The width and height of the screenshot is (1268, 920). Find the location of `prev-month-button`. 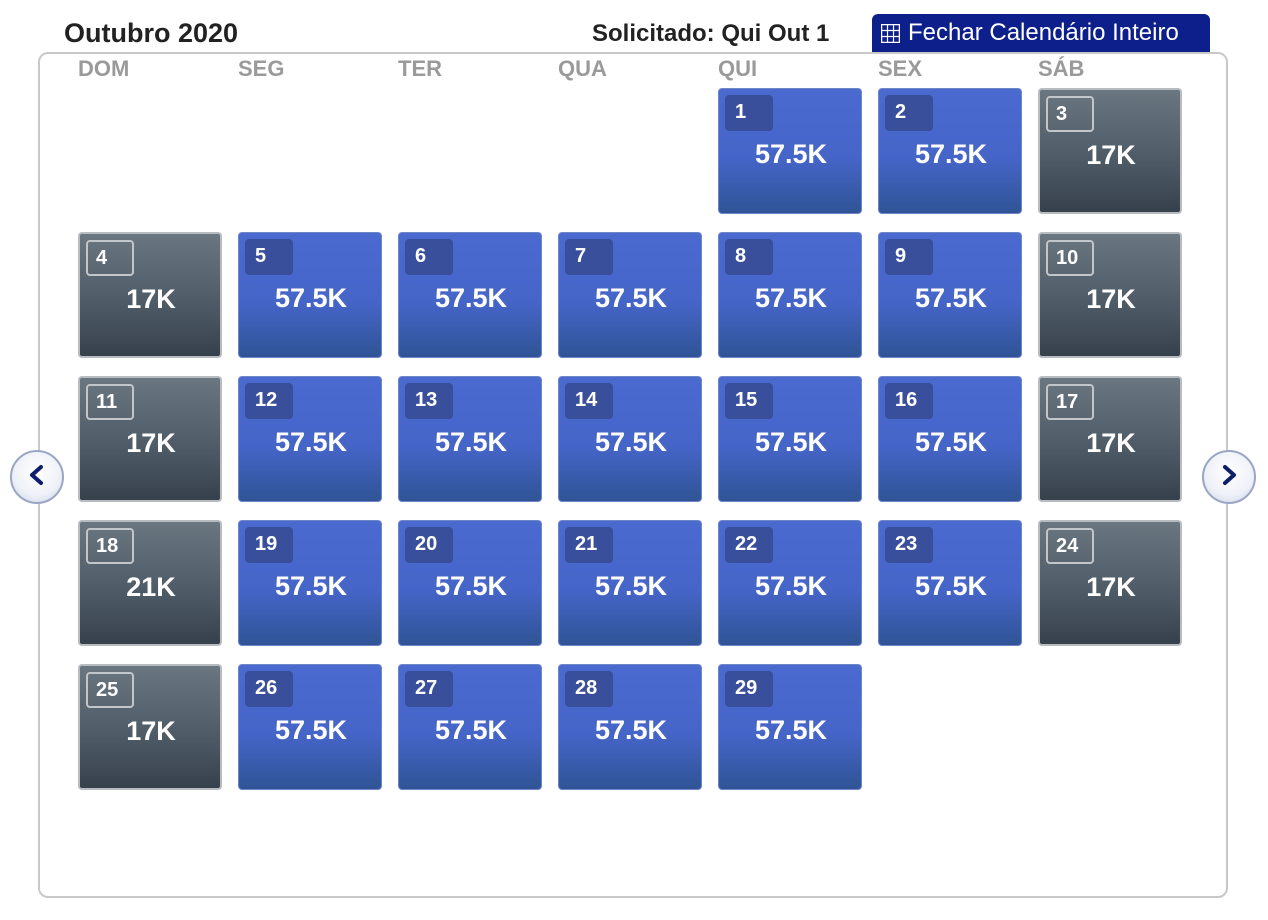

prev-month-button is located at coordinates (37, 477).